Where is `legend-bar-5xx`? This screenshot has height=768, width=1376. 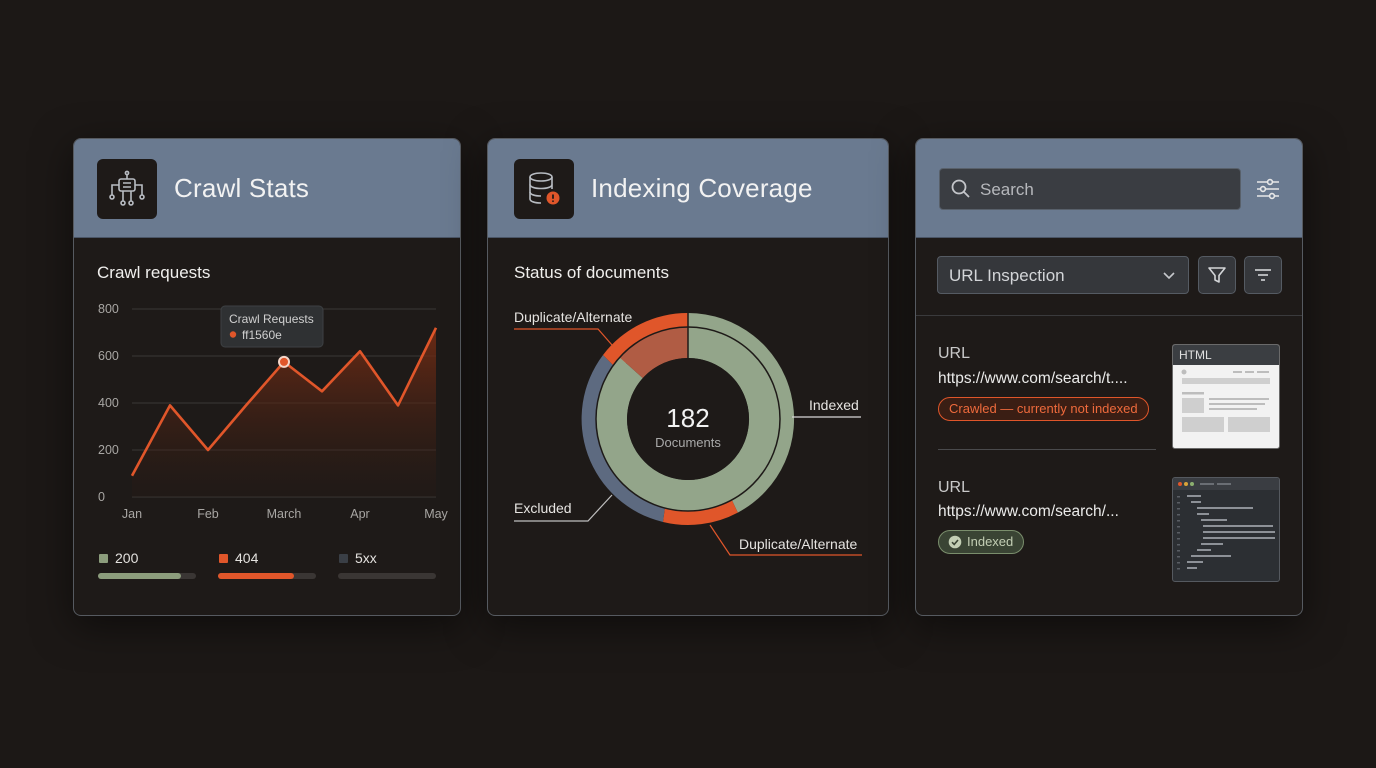
legend-bar-5xx is located at coordinates (387, 576).